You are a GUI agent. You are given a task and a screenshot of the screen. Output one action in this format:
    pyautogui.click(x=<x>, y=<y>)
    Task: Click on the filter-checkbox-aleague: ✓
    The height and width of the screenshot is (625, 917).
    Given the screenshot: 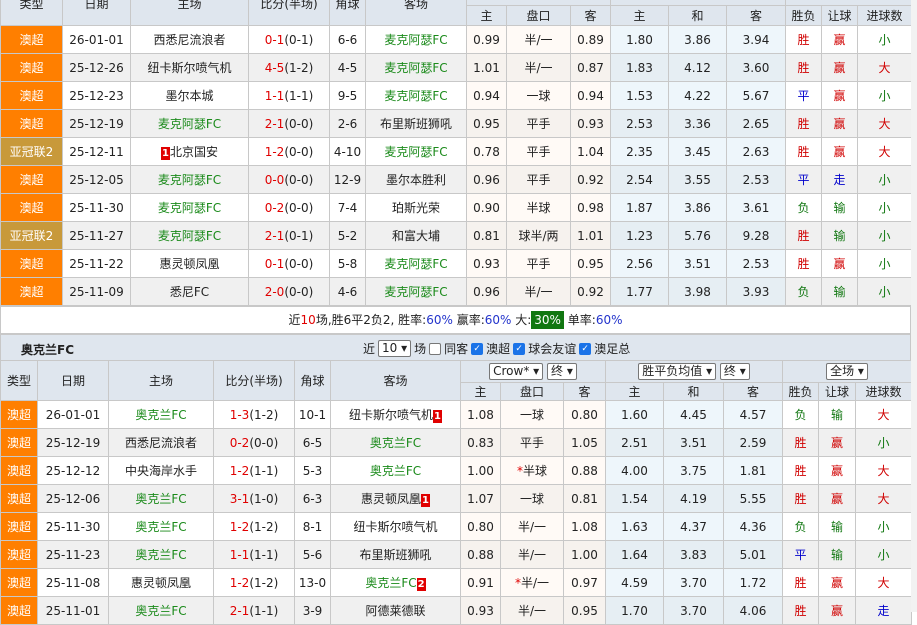 What is the action you would take?
    pyautogui.click(x=477, y=348)
    